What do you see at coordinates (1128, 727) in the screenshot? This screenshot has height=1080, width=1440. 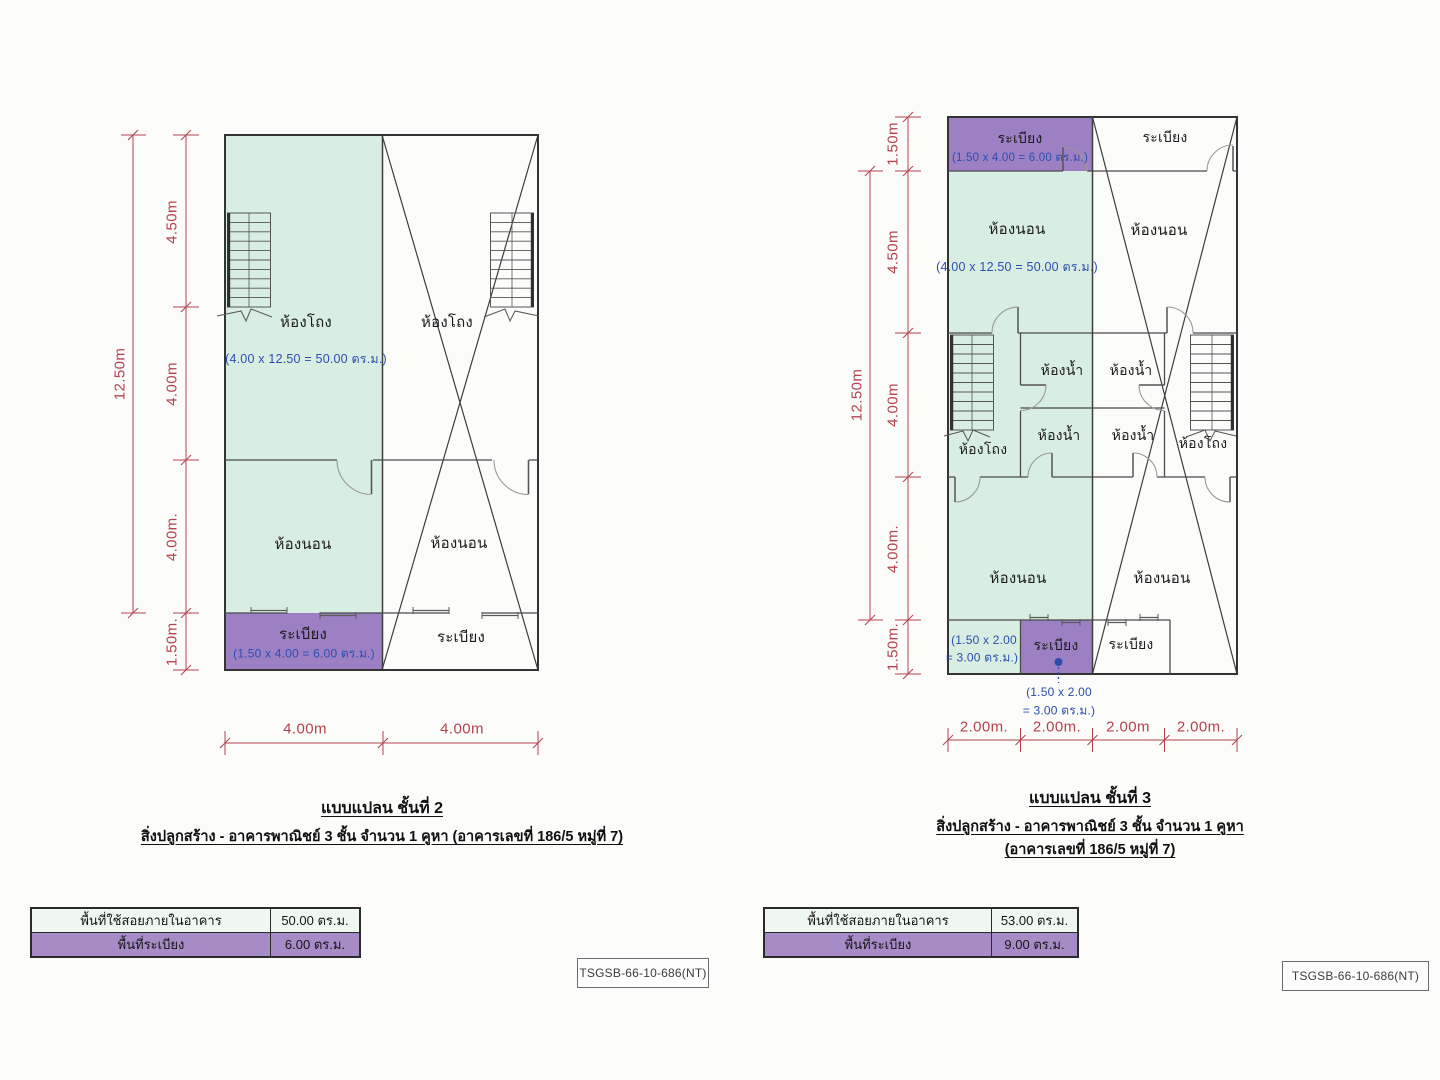 I see `plan3-dim-width-3: 2.00m` at bounding box center [1128, 727].